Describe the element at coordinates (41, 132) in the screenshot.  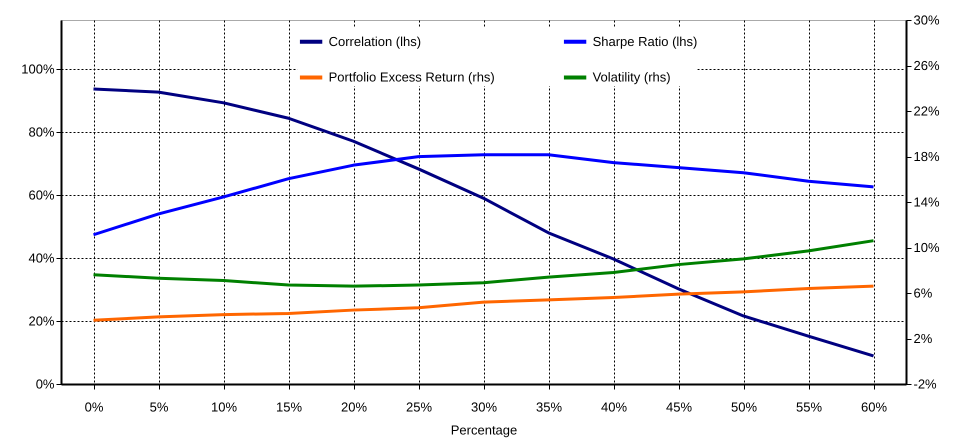
I see `y-tick-label: 80%` at that location.